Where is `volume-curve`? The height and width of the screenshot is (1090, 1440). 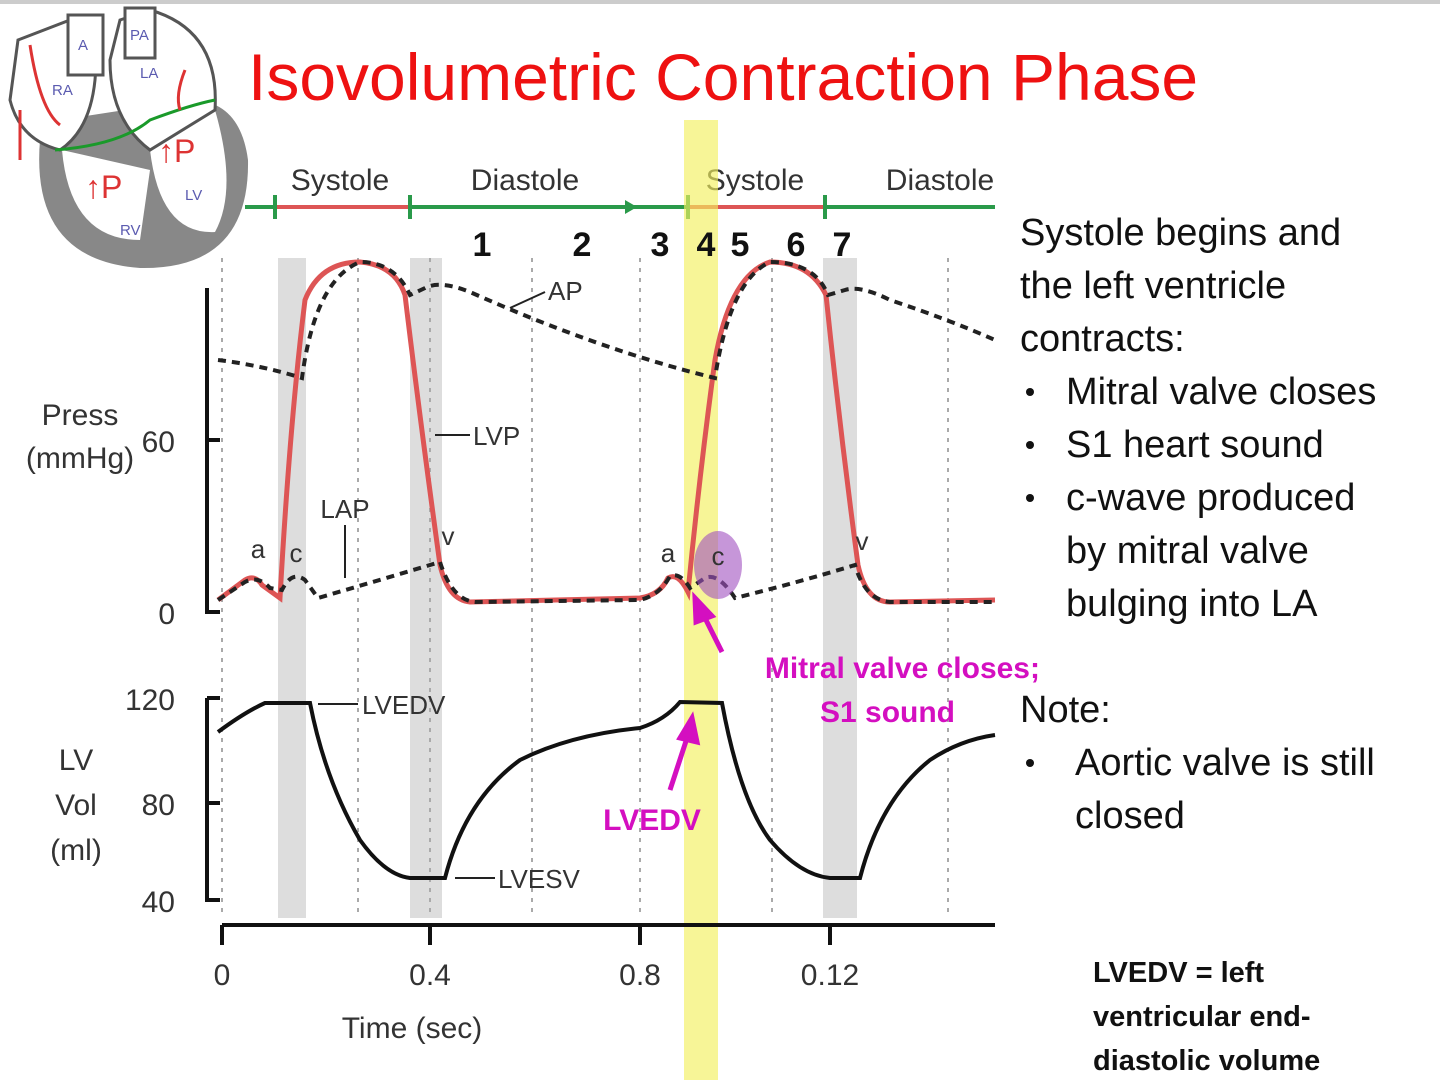 volume-curve is located at coordinates (606, 789).